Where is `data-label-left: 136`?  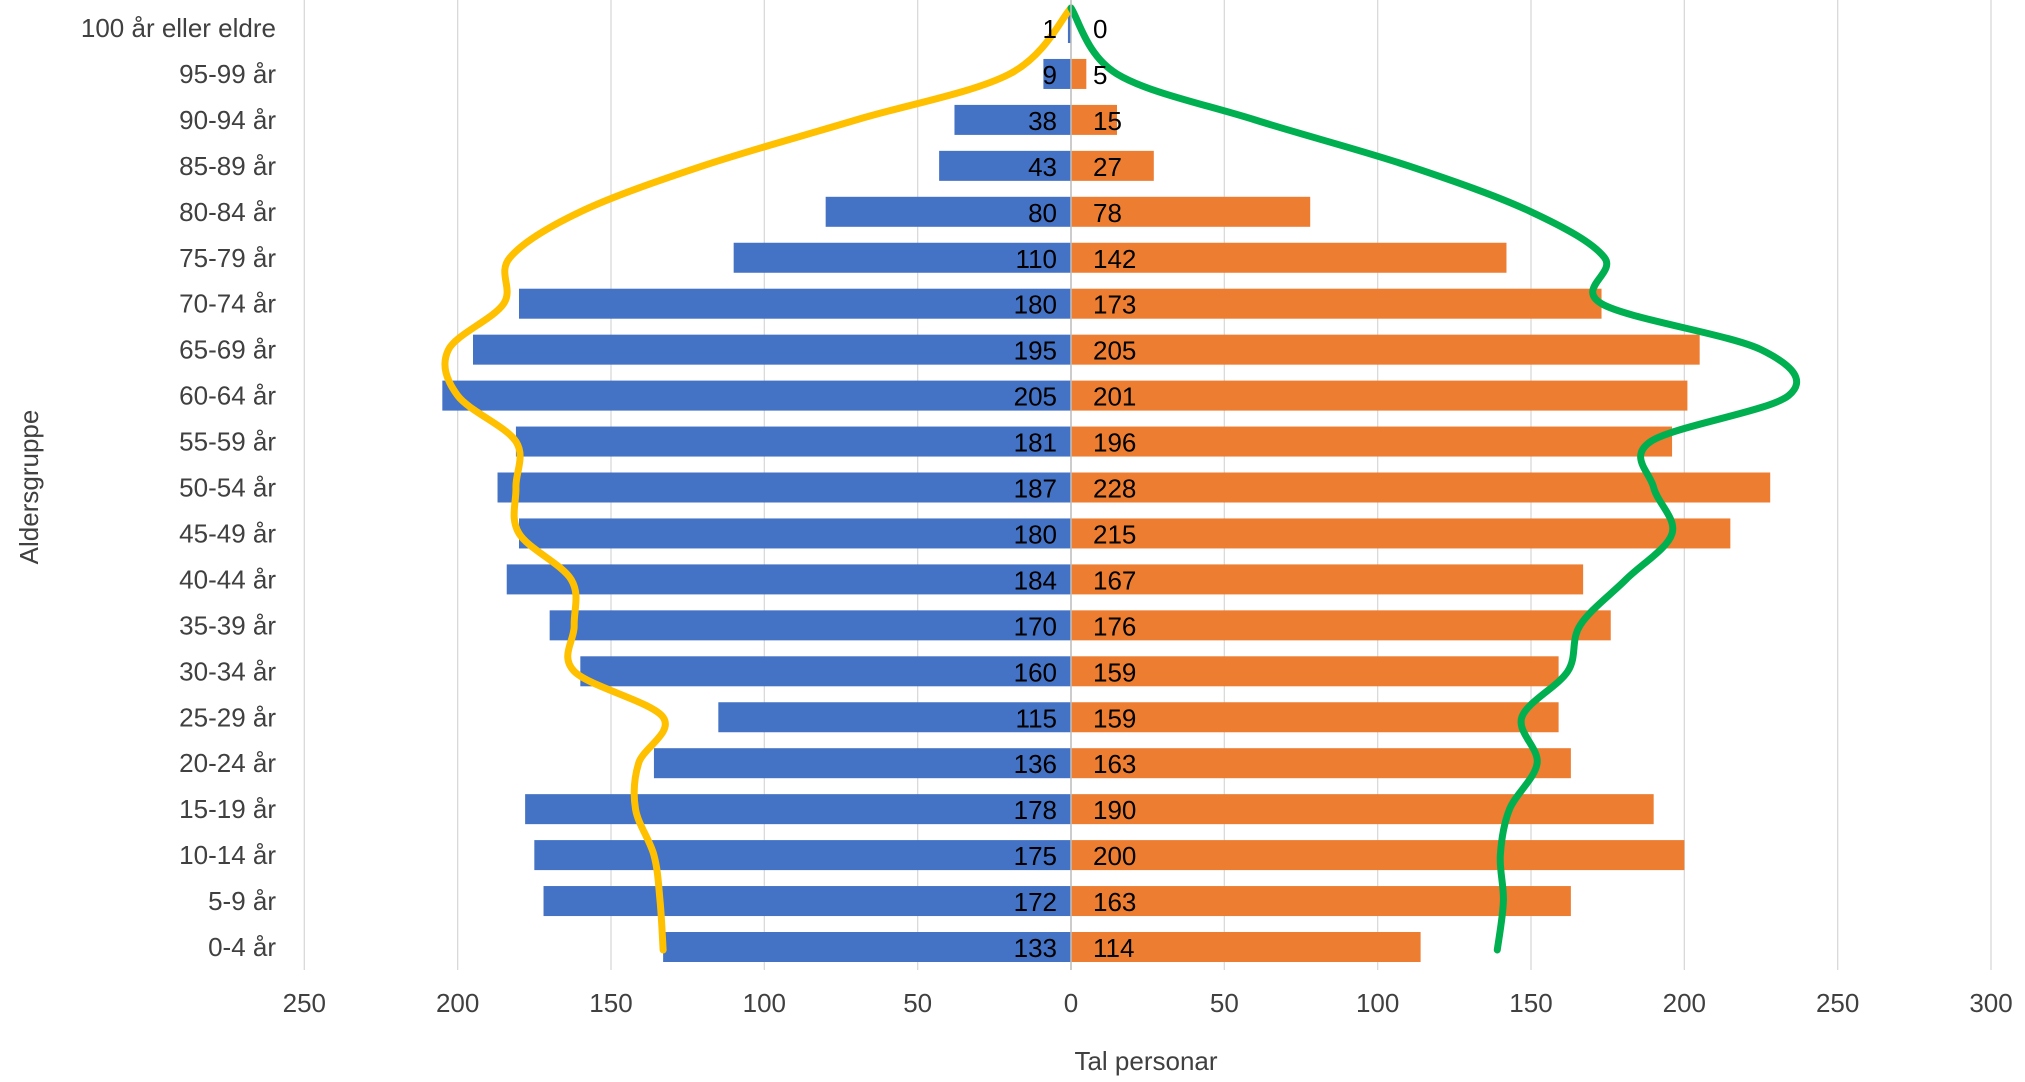 data-label-left: 136 is located at coordinates (1035, 764).